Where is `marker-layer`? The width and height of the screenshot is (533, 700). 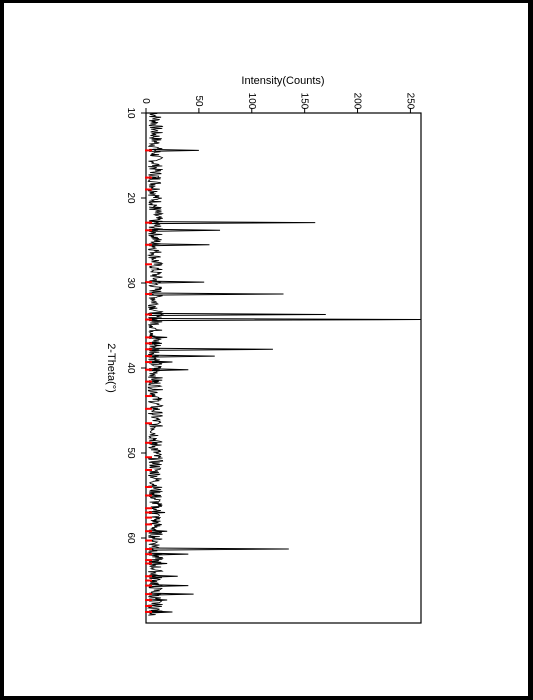
marker-layer is located at coordinates (148, 381).